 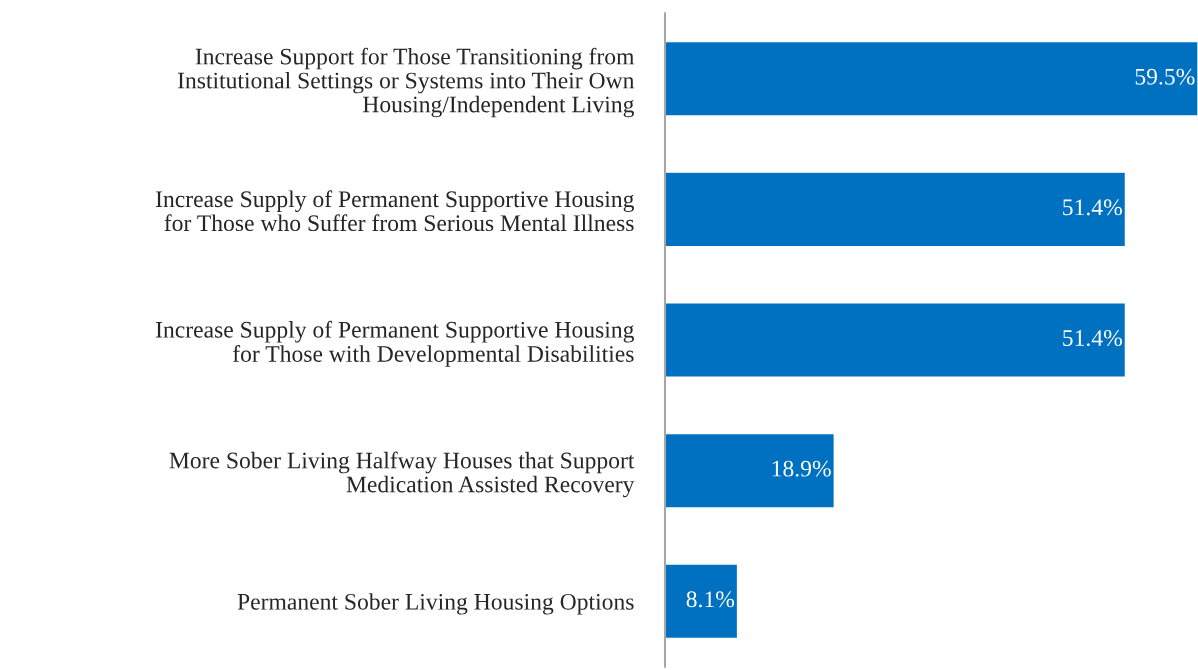 I want to click on y-tick-label: More Sober Living Halfway Houses that Support Medication Assisted Recovery, so click(x=402, y=474).